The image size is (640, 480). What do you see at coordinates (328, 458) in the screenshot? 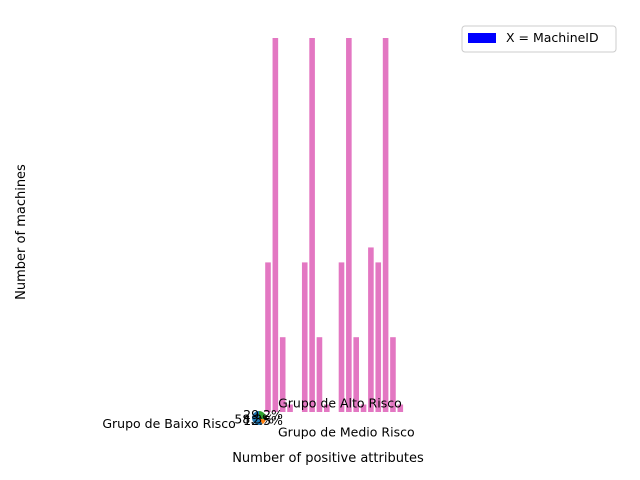
I see `x-axis-label: Number of positive attributes` at bounding box center [328, 458].